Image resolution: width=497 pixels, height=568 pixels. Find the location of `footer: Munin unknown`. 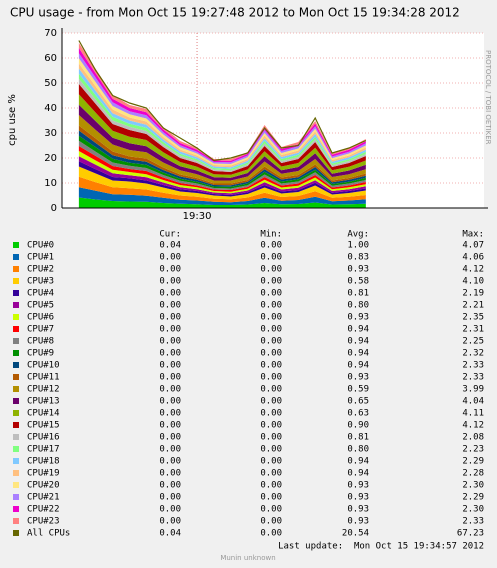

footer: Munin unknown is located at coordinates (247, 558).